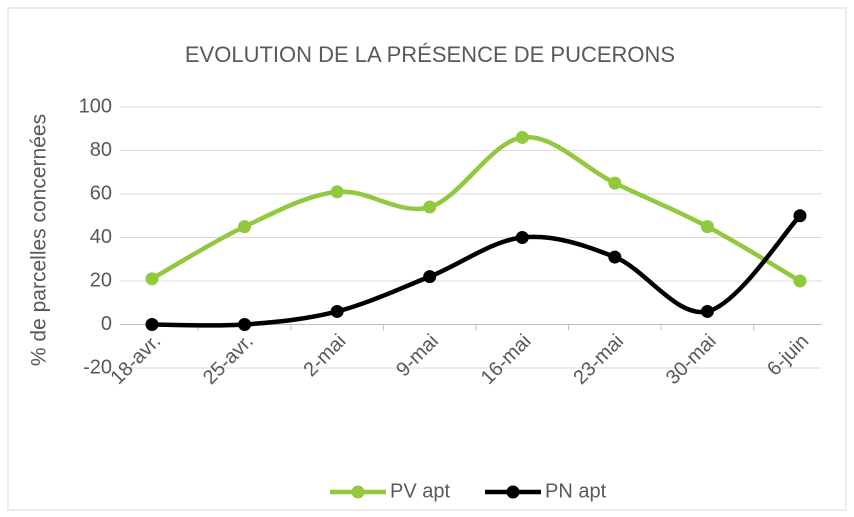 Image resolution: width=854 pixels, height=517 pixels. I want to click on y-tick-label: 40, so click(101, 237).